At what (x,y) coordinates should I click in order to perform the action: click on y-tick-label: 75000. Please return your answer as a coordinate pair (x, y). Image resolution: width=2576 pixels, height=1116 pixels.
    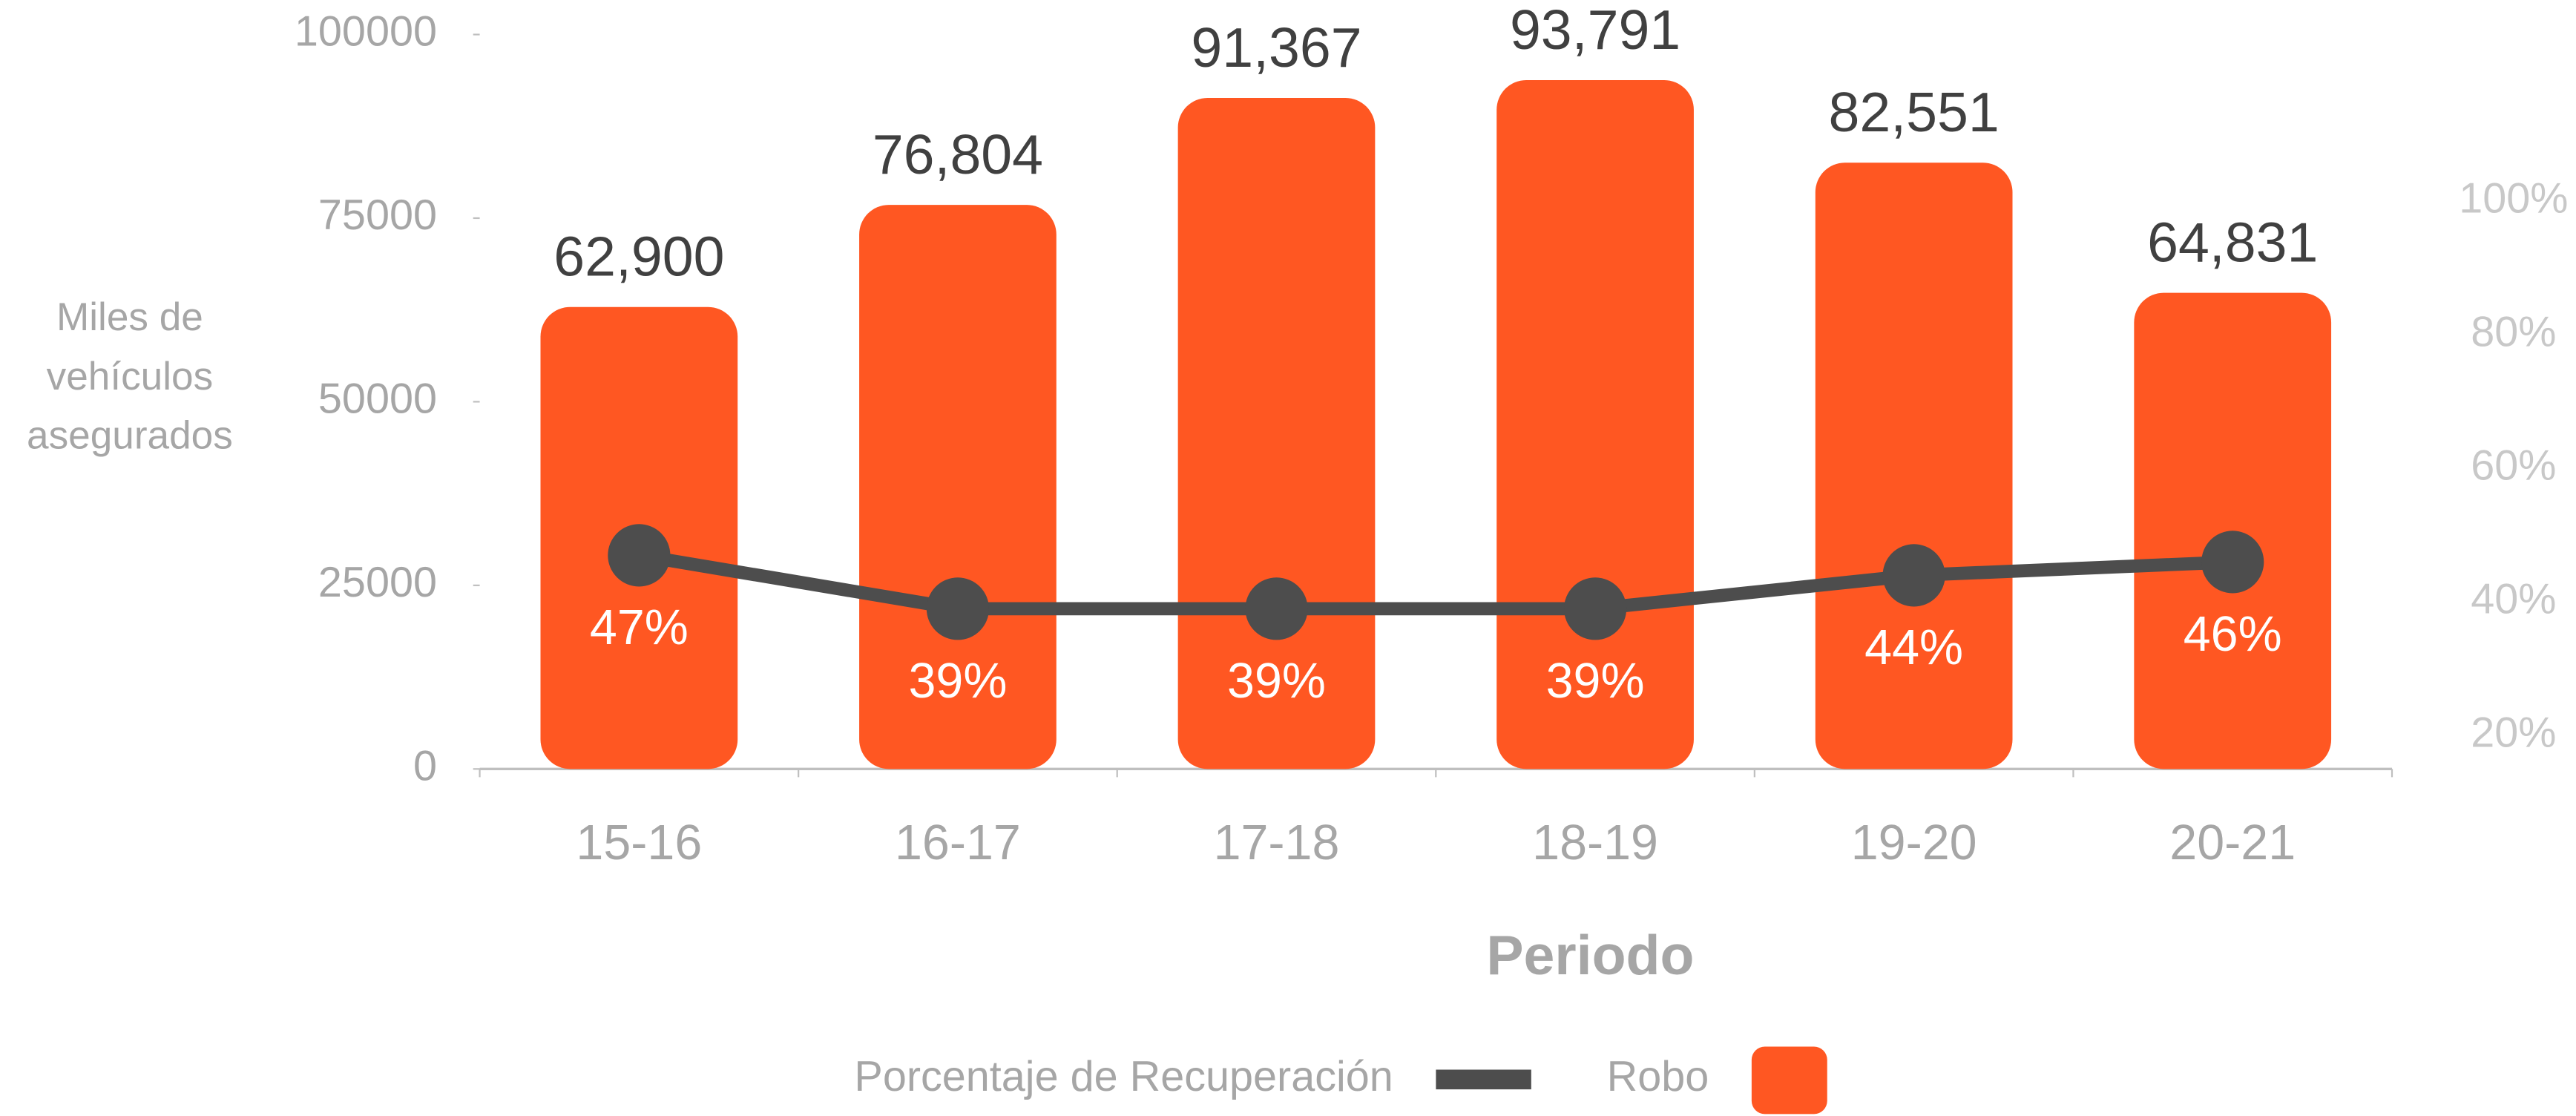
    Looking at the image, I should click on (377, 215).